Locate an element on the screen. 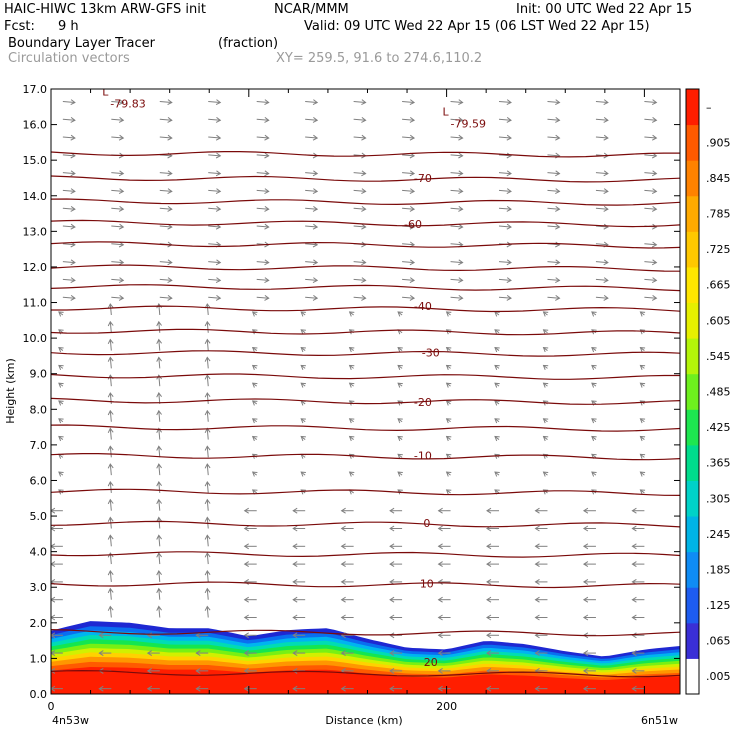 Image resolution: width=740 pixels, height=740 pixels. y-tick-label: 12.0 is located at coordinates (35, 267).